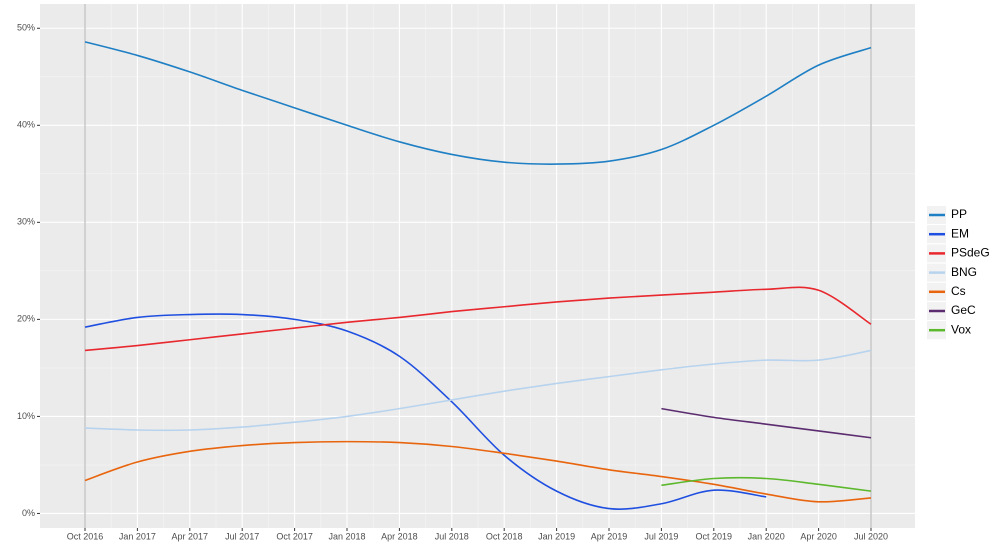  I want to click on x-tick-label: Jul 2017, so click(242, 536).